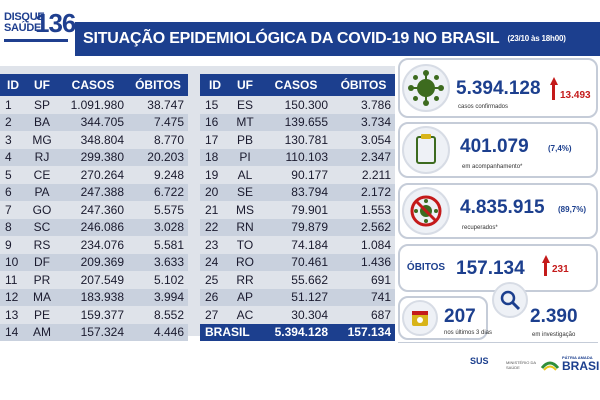 The width and height of the screenshot is (600, 400). I want to click on recovered-card: 4.835.915 (89,7%) recuperados*, so click(498, 211).